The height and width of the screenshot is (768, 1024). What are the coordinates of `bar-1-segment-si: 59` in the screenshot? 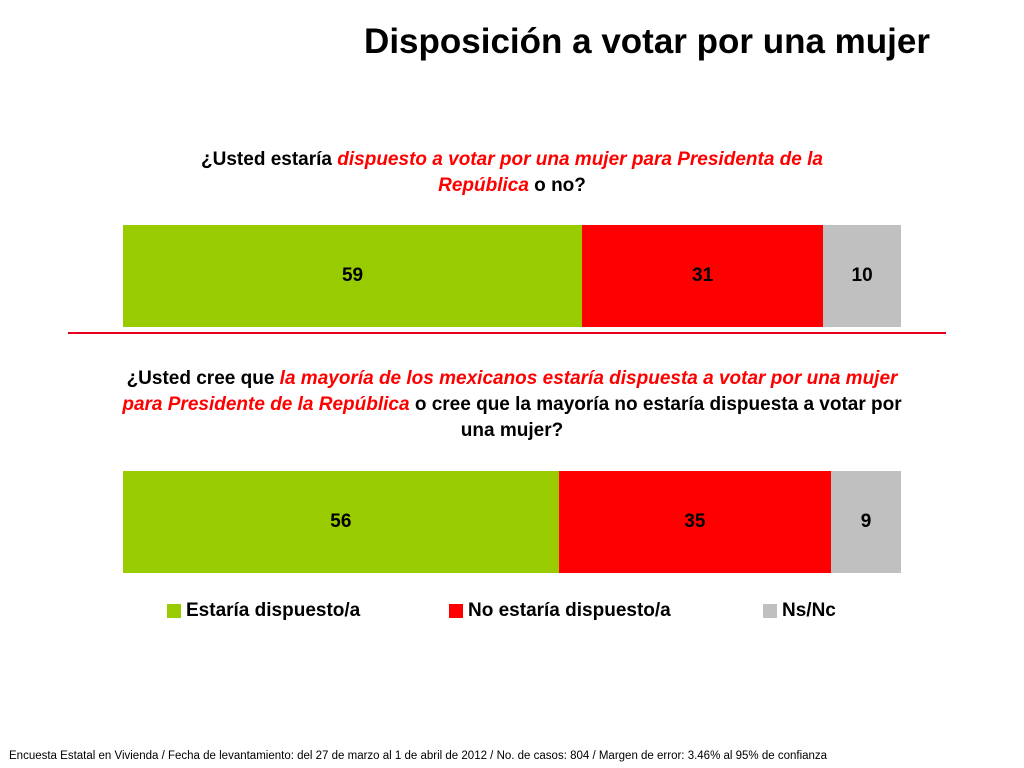 It's located at (353, 276).